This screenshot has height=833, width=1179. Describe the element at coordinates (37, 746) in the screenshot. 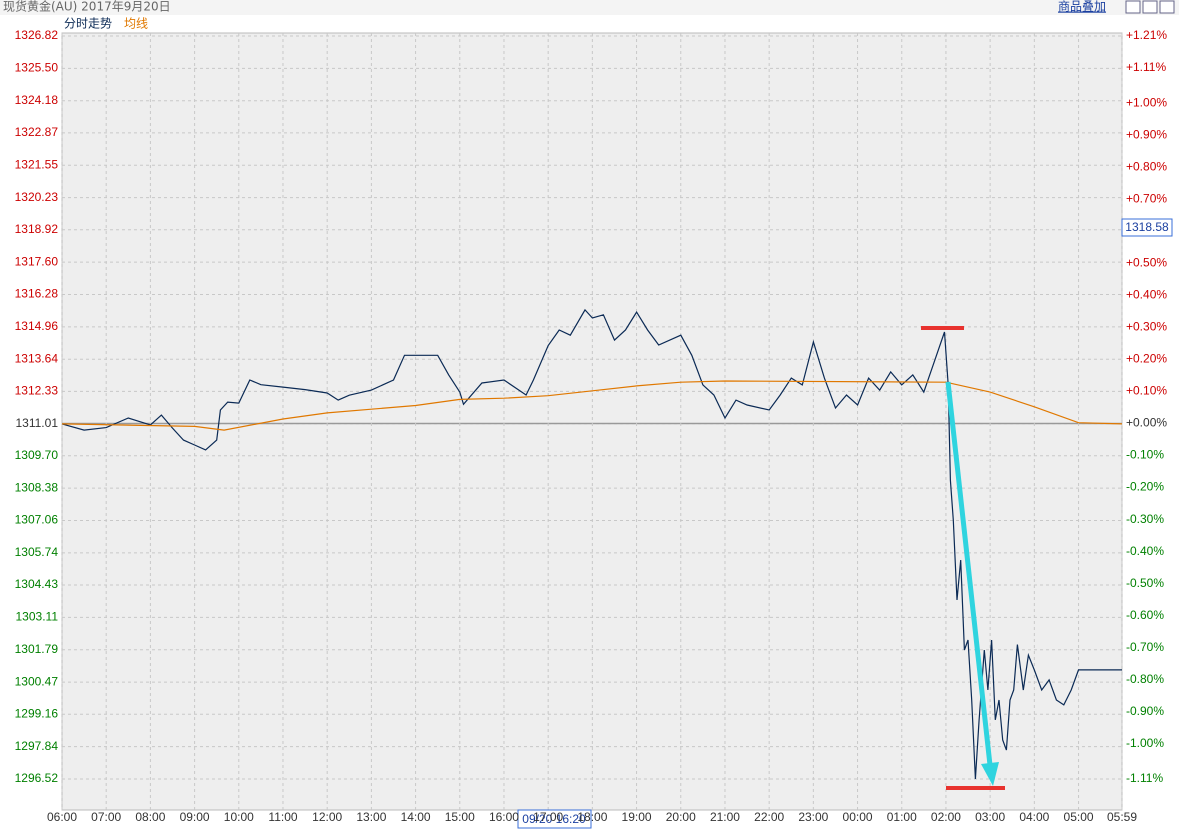

I see `y-tick-label: 1297.84` at that location.